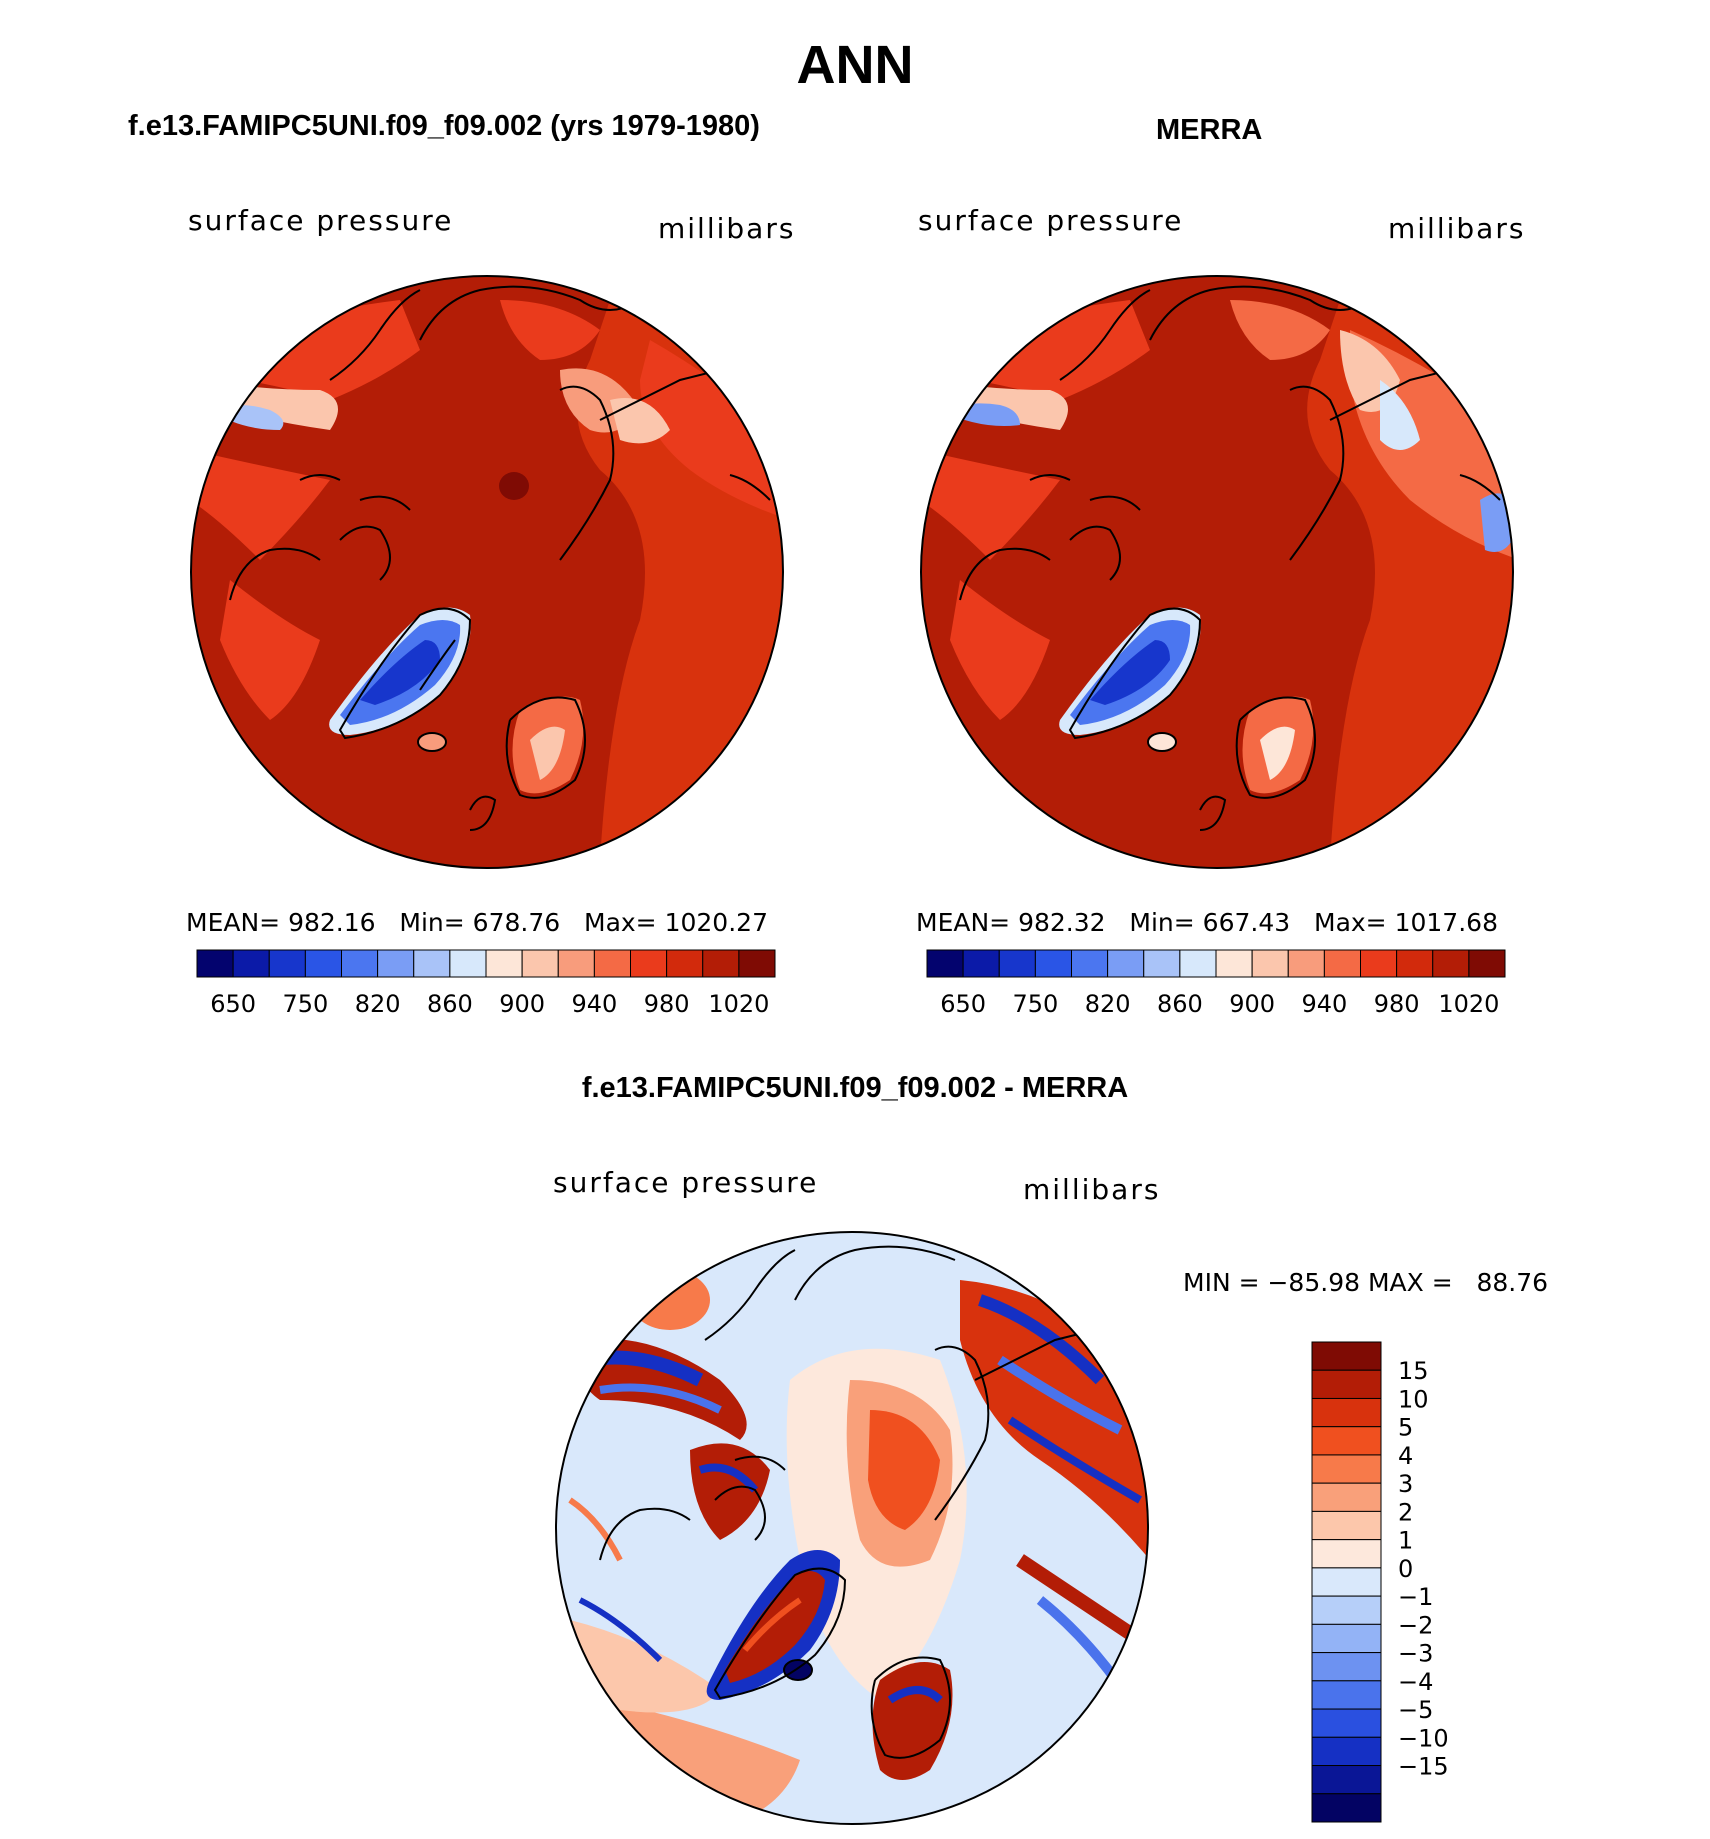 The height and width of the screenshot is (1839, 1710). I want to click on colorbar-tick-label: 1, so click(1405, 1541).